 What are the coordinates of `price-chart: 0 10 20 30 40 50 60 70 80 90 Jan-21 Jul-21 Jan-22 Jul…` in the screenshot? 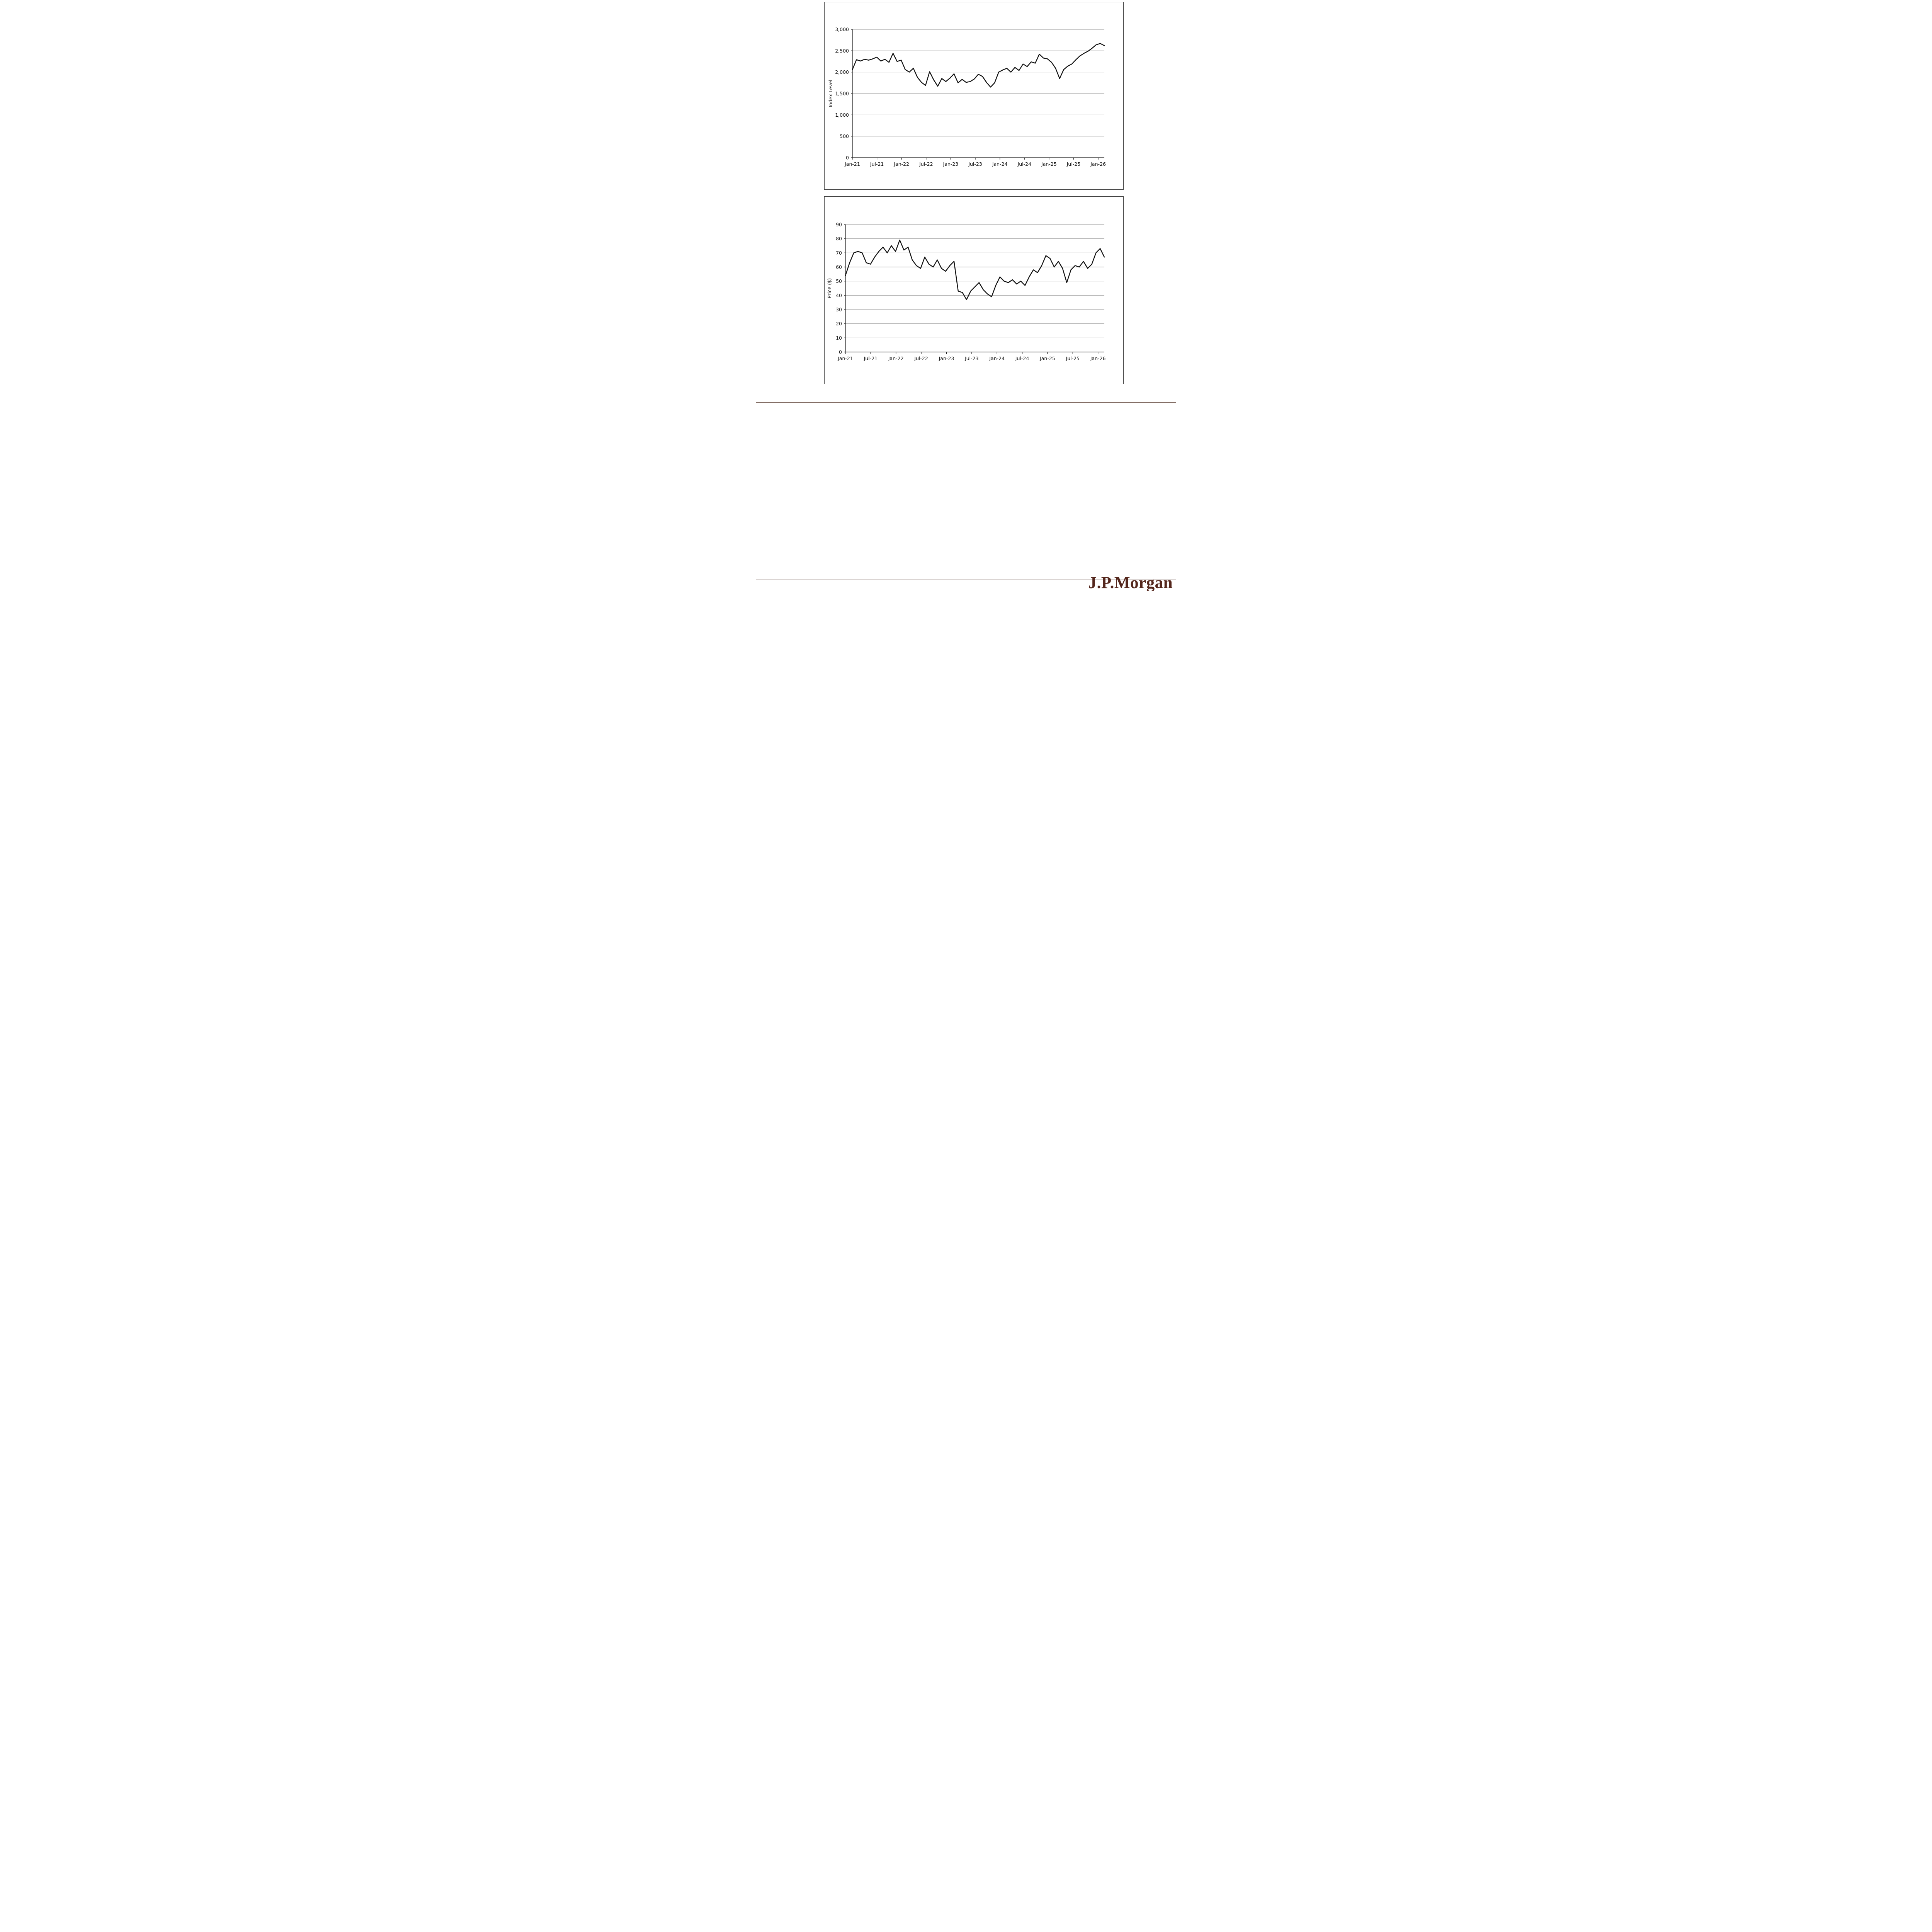 It's located at (967, 292).